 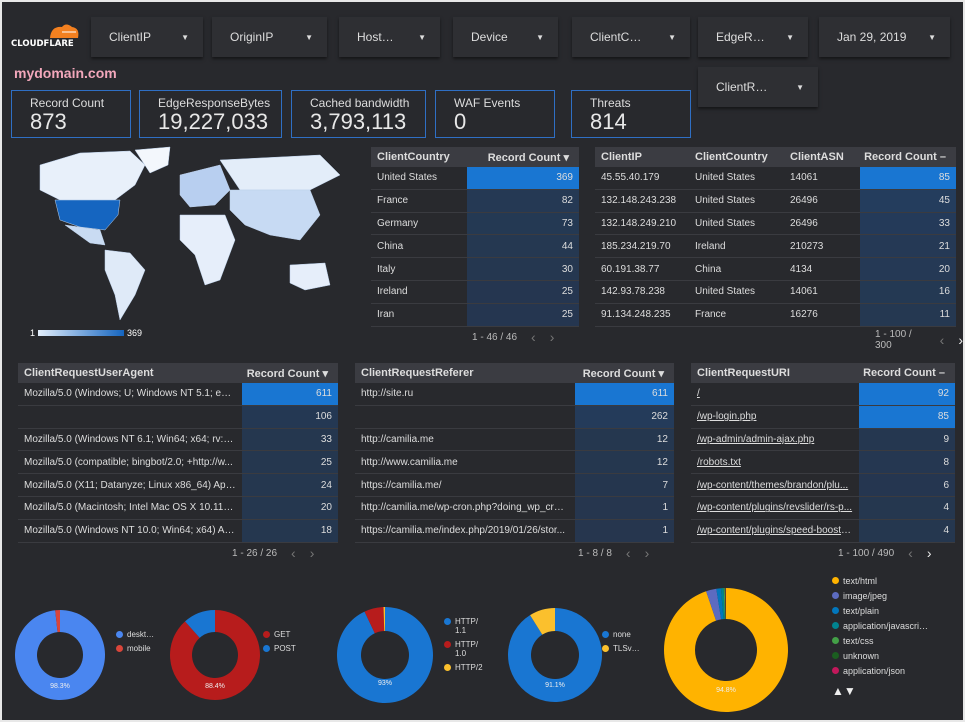 I want to click on donut-chart-1: 98.3%, so click(x=60, y=655).